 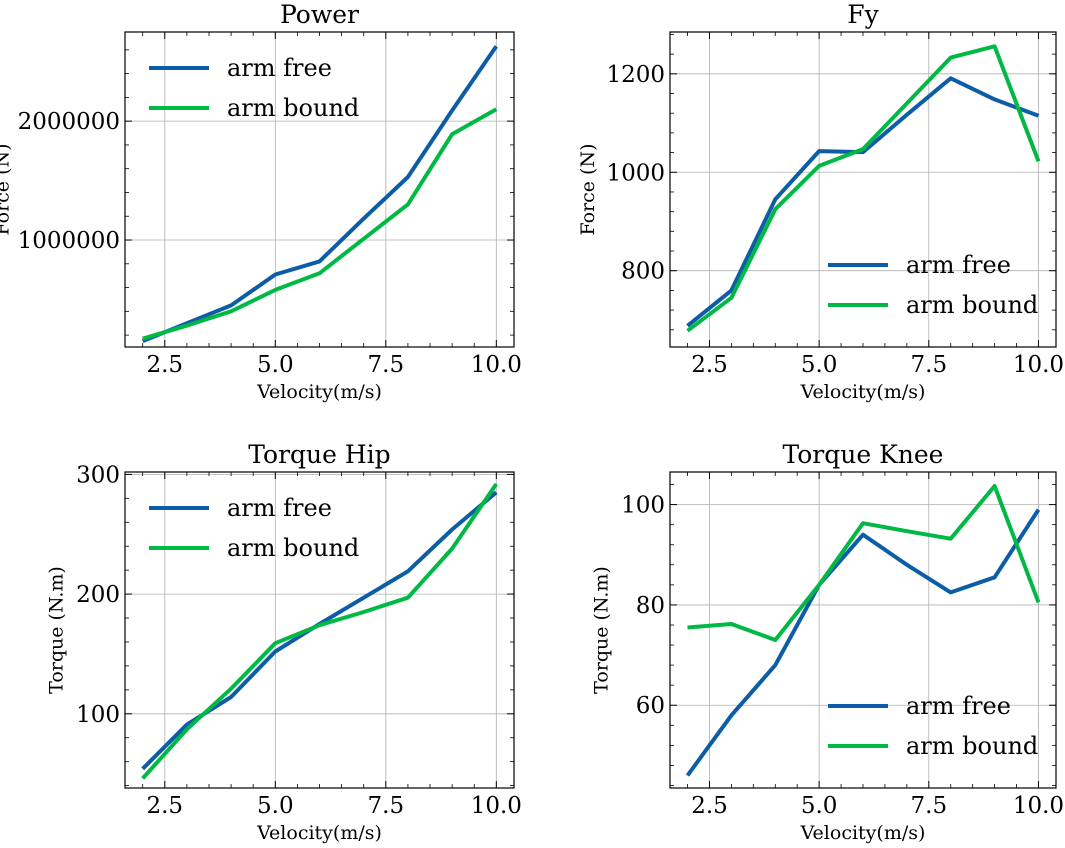 I want to click on y-tick-label: 60, so click(x=650, y=706).